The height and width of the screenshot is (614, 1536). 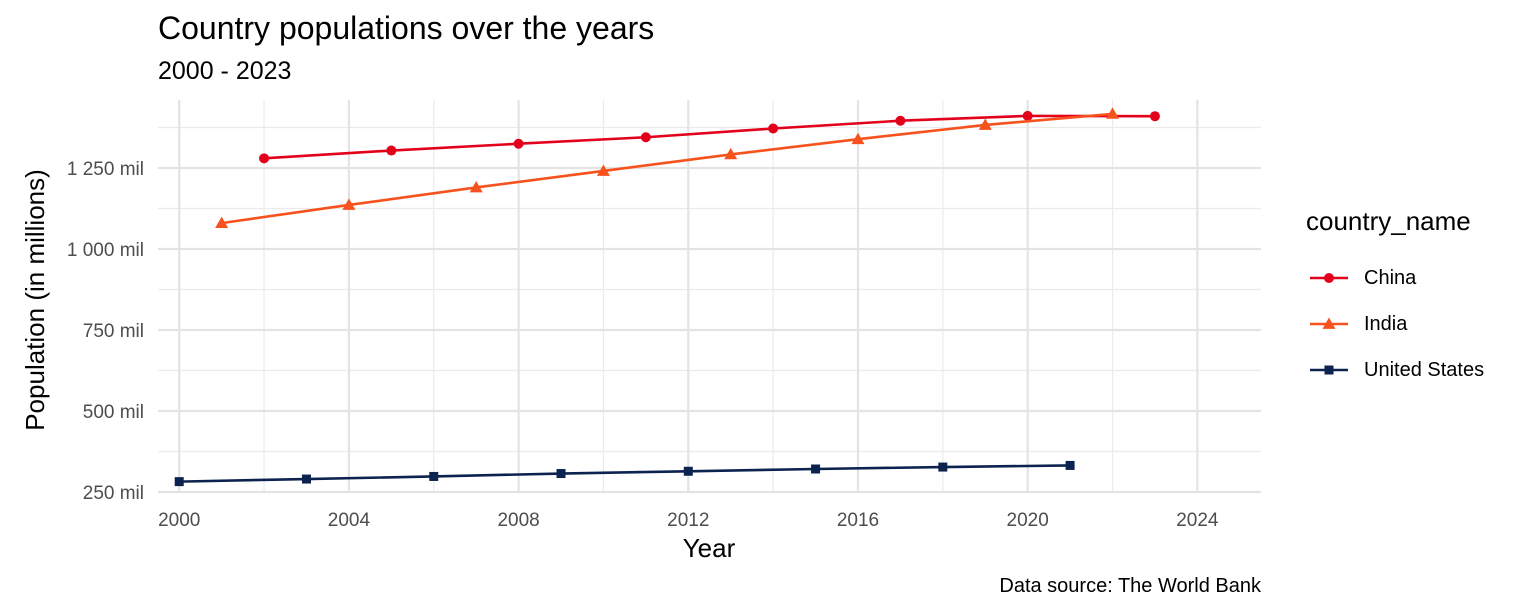 I want to click on legend-key-china, so click(x=1329, y=278).